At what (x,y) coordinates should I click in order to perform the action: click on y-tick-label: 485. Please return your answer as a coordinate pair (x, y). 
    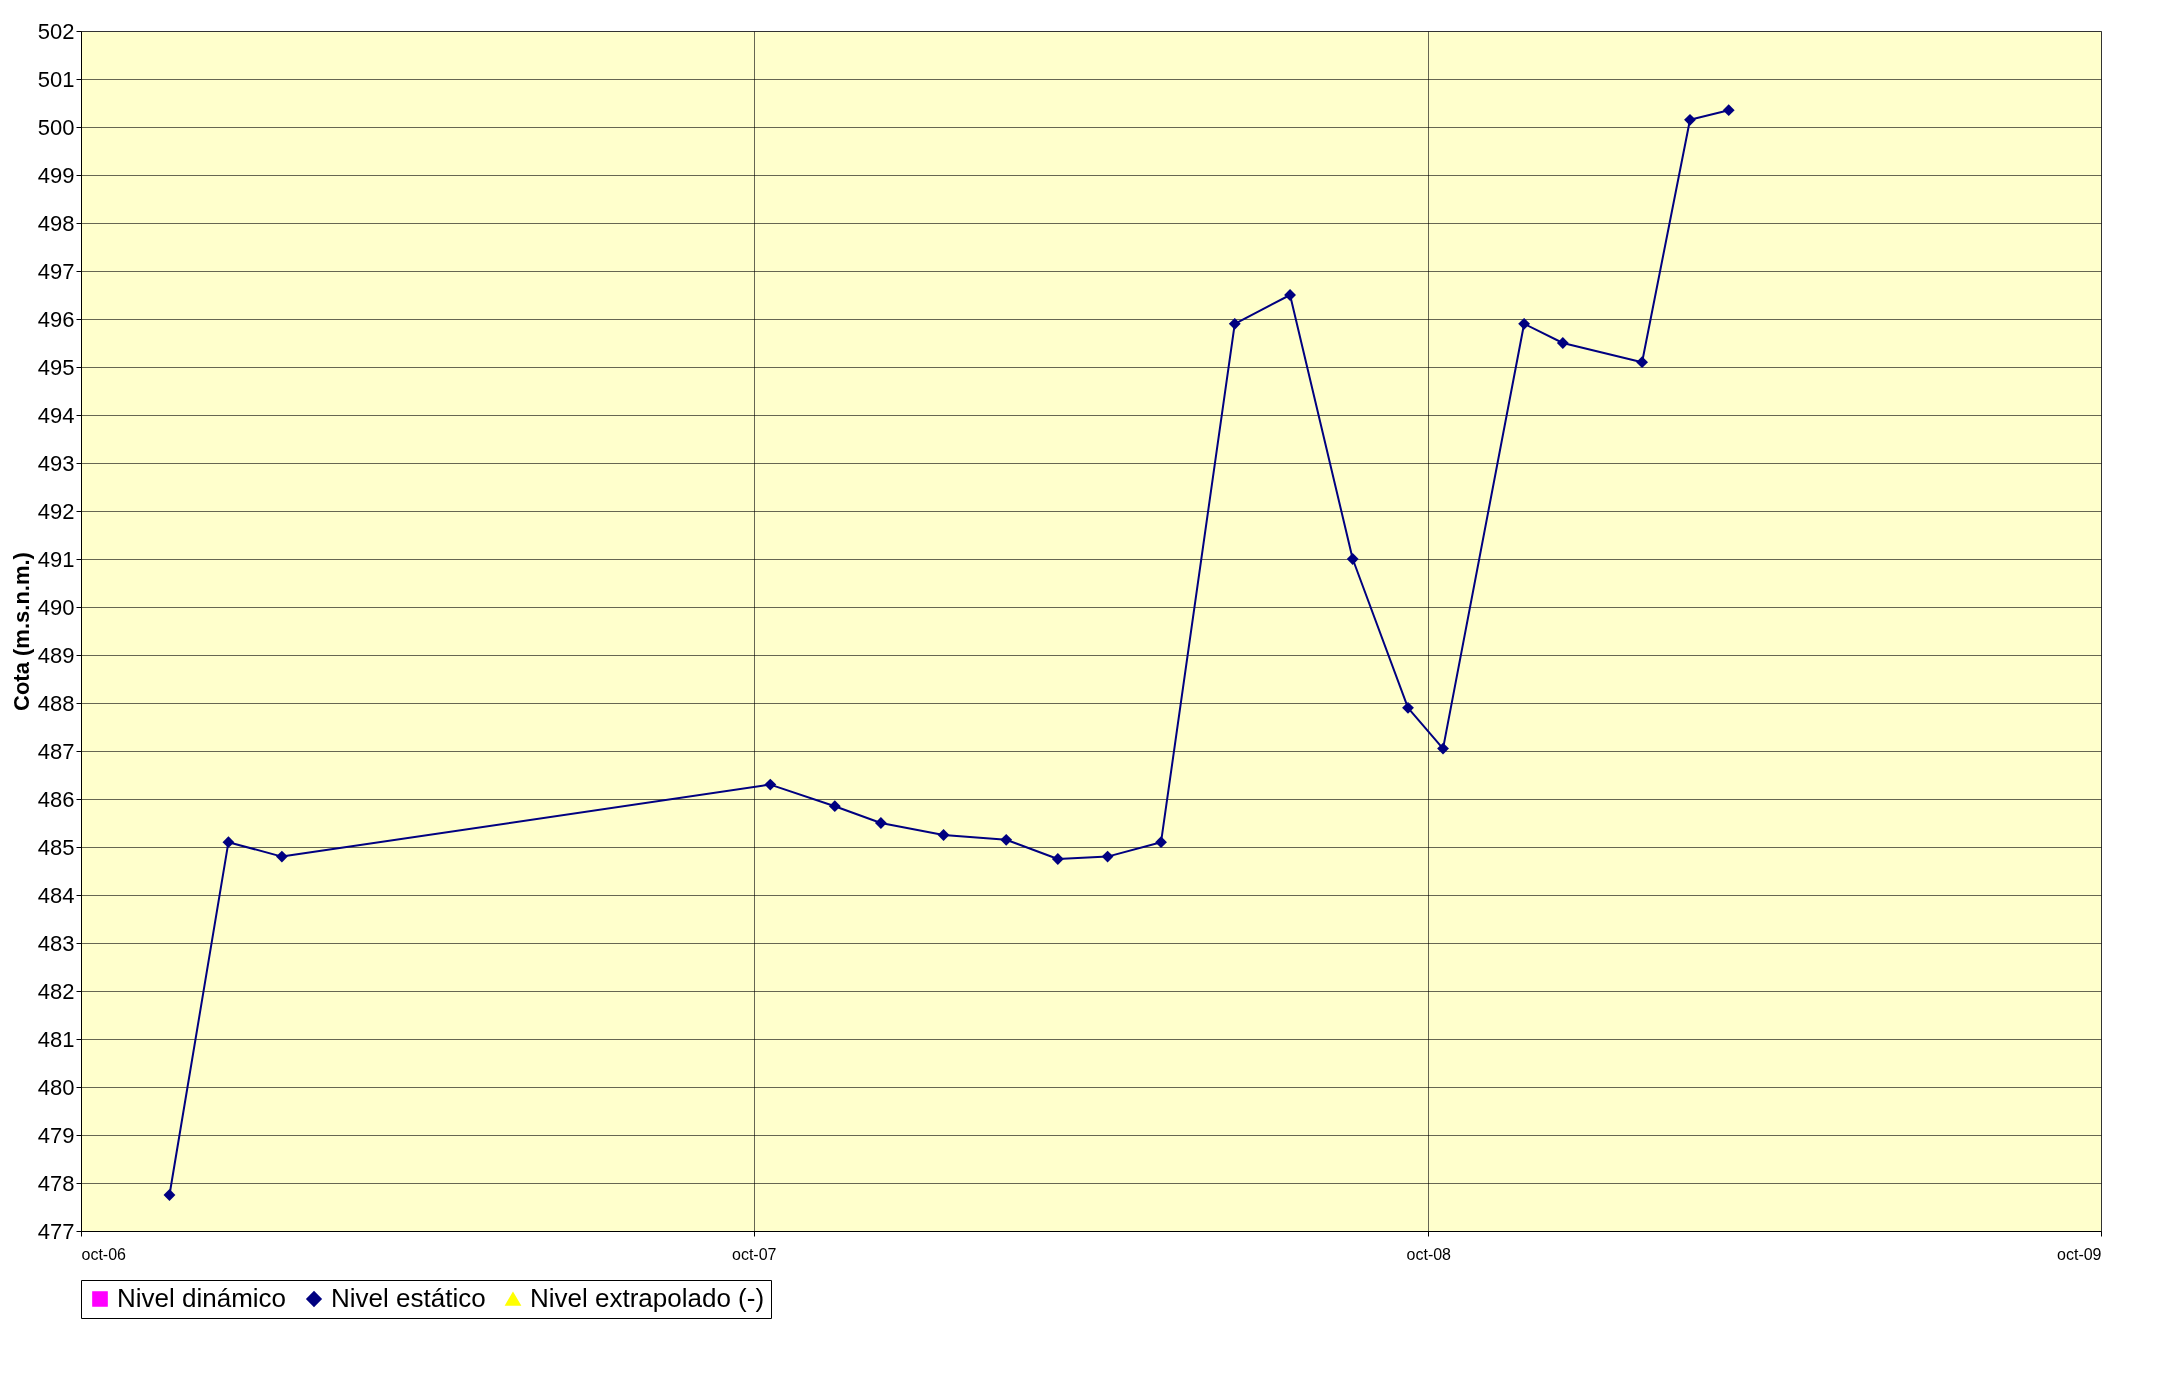
    Looking at the image, I should click on (56, 847).